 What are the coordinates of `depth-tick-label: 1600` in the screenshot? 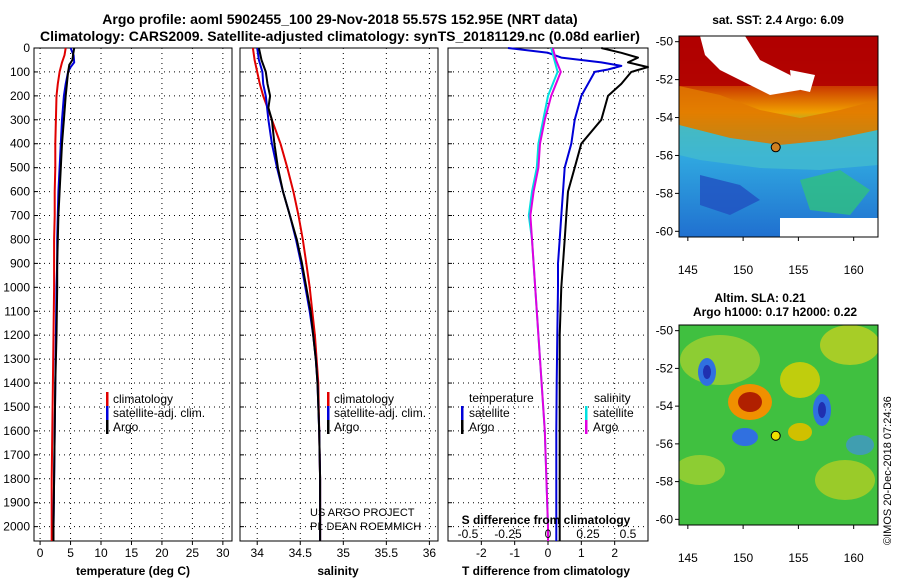 It's located at (16, 431).